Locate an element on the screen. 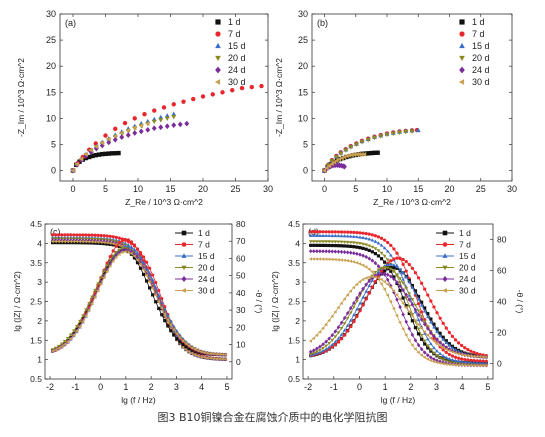 The height and width of the screenshot is (437, 545). y-tick-label: 4 is located at coordinates (297, 243).